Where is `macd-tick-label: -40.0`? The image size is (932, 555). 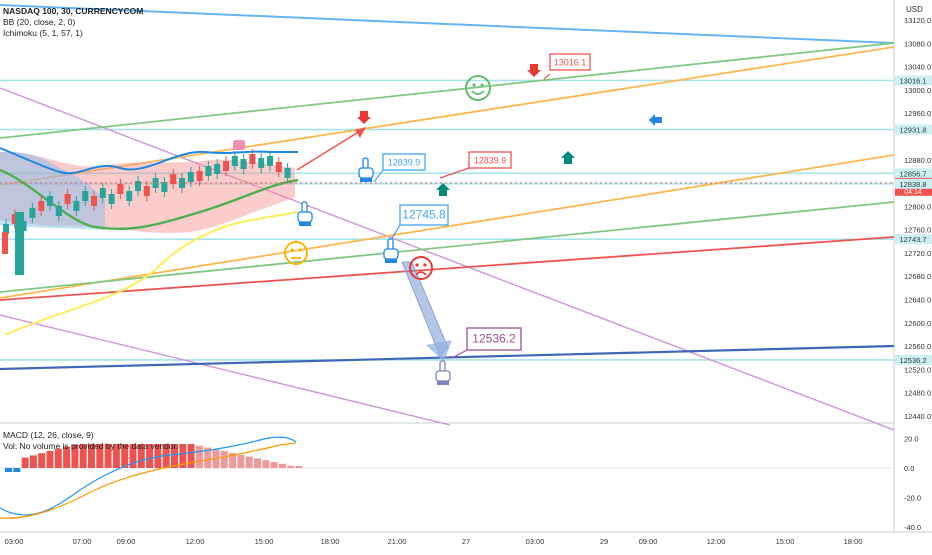 macd-tick-label: -40.0 is located at coordinates (912, 527).